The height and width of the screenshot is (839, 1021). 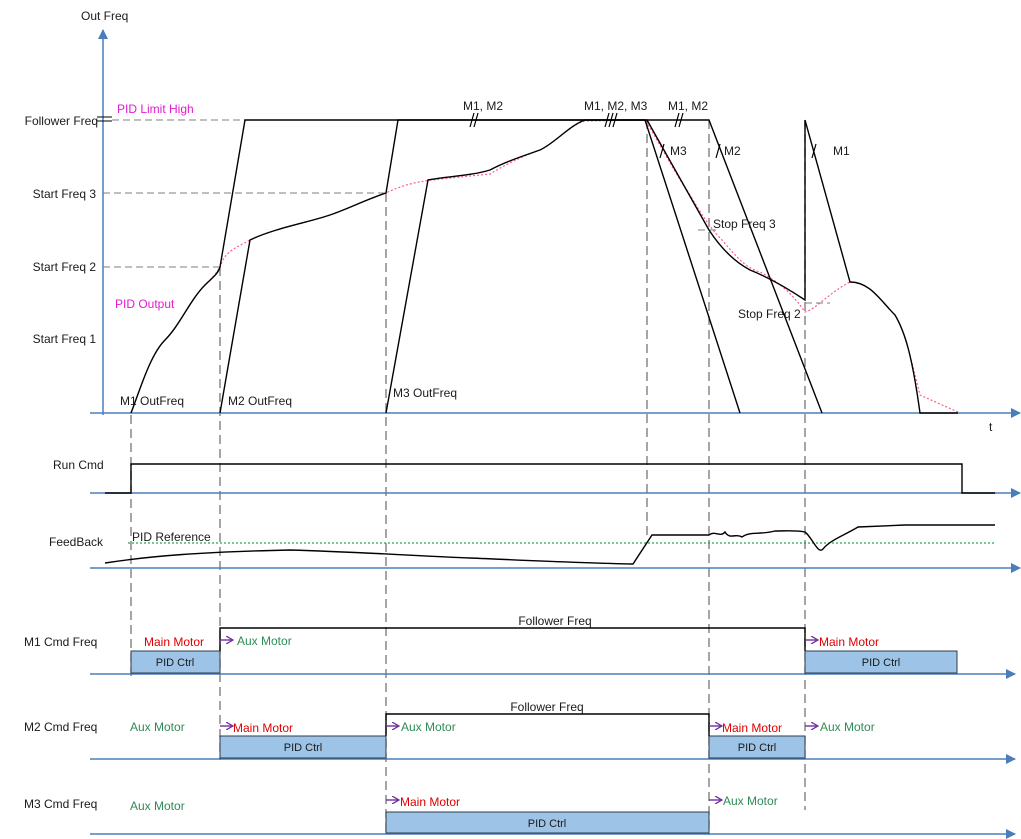 What do you see at coordinates (260, 401) in the screenshot?
I see `m2-outfreq-label: M2 OutFreq` at bounding box center [260, 401].